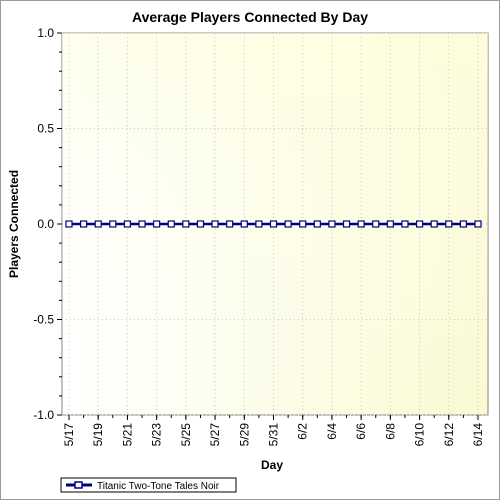 The image size is (500, 500). What do you see at coordinates (186, 435) in the screenshot?
I see `x-tick-label: 5/25` at bounding box center [186, 435].